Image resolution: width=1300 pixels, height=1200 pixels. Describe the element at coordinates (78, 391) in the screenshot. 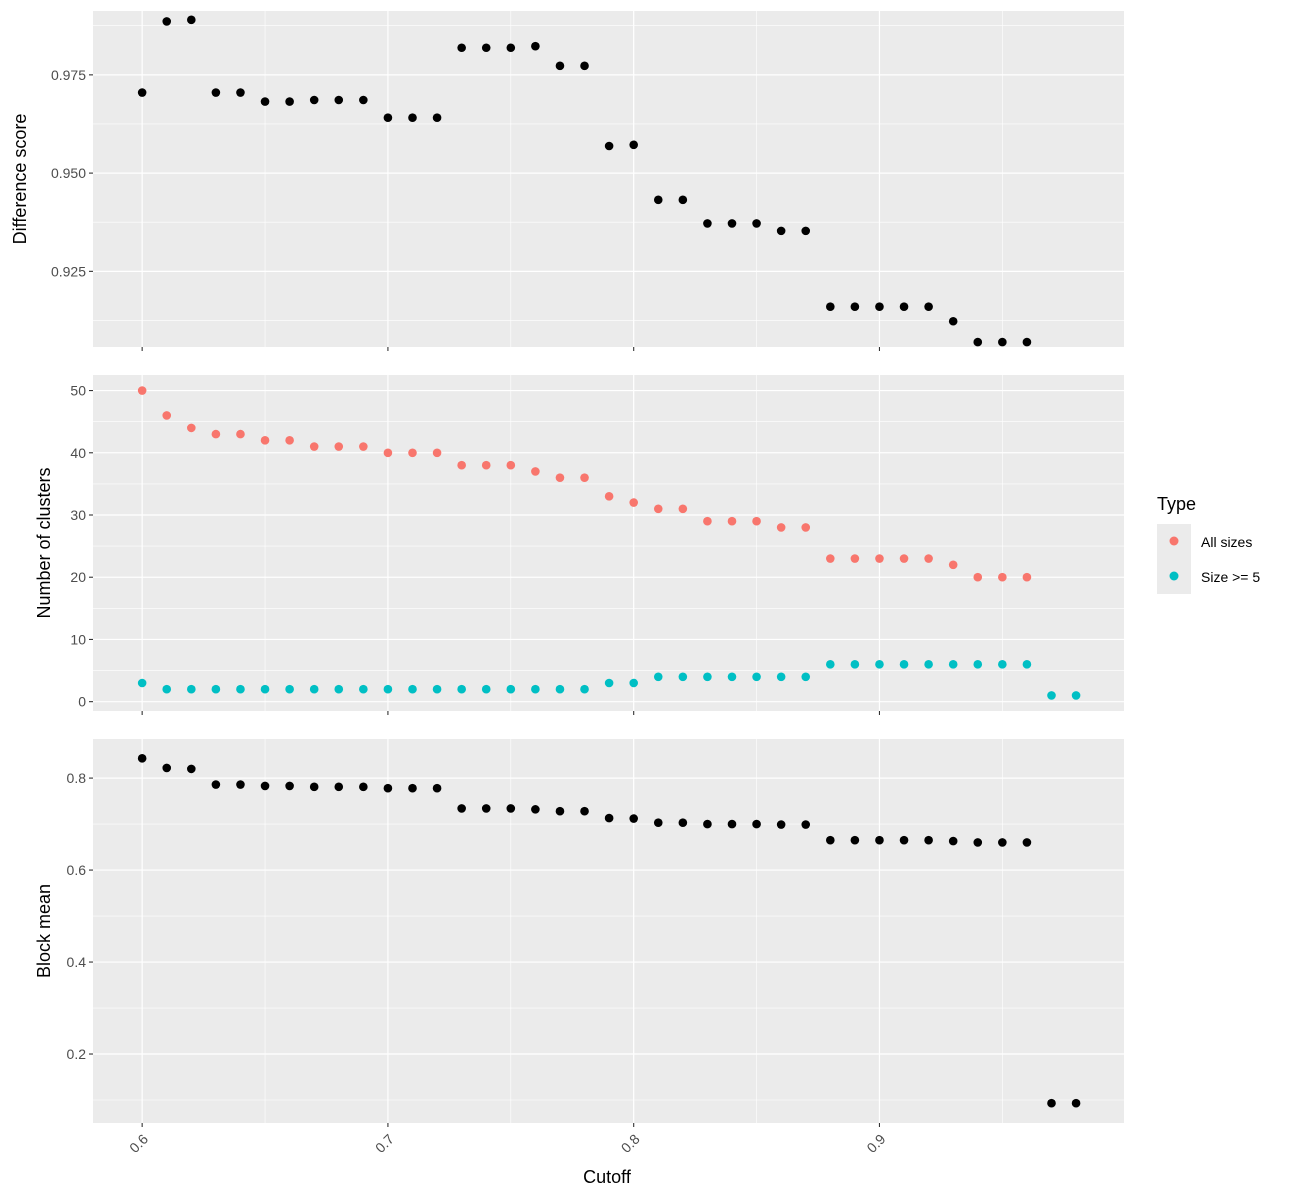

I see `y-tick-label: 50` at that location.